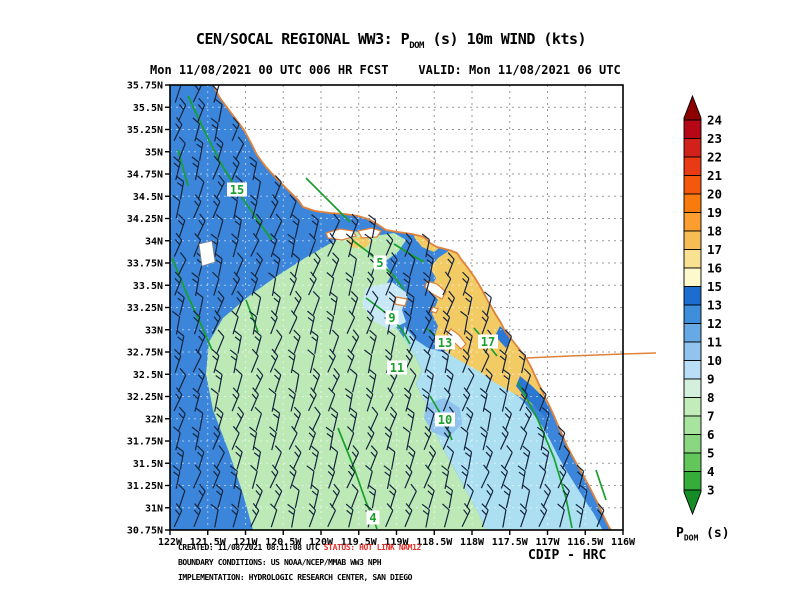  What do you see at coordinates (148, 108) in the screenshot?
I see `y-axis-tick-label: 35.5N` at bounding box center [148, 108].